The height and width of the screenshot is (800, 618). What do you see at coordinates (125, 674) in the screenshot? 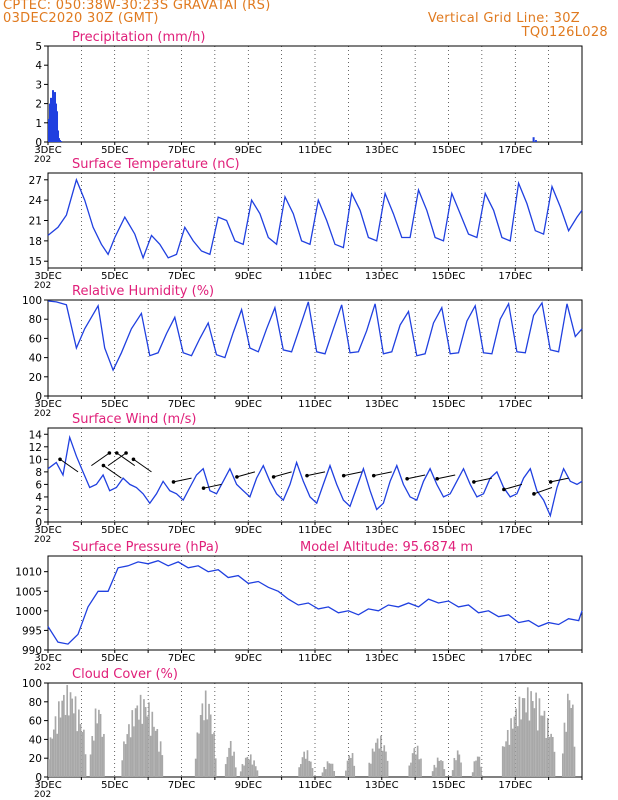
I see `panel-title: Cloud Cover (%)` at bounding box center [125, 674].